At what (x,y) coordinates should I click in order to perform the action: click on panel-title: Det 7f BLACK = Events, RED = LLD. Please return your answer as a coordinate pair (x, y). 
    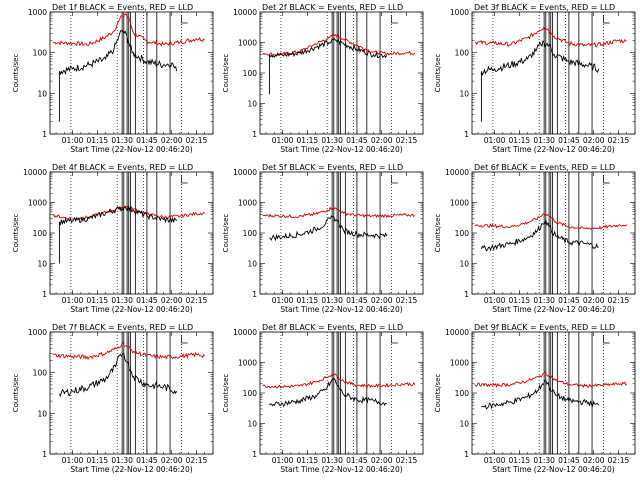
    Looking at the image, I should click on (122, 327).